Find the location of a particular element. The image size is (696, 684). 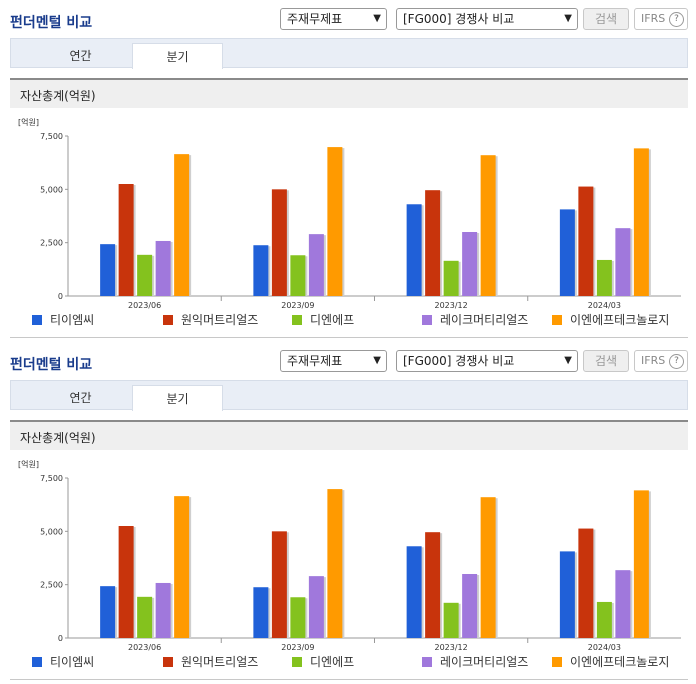

x-tick-label: 2024/03 is located at coordinates (604, 305).